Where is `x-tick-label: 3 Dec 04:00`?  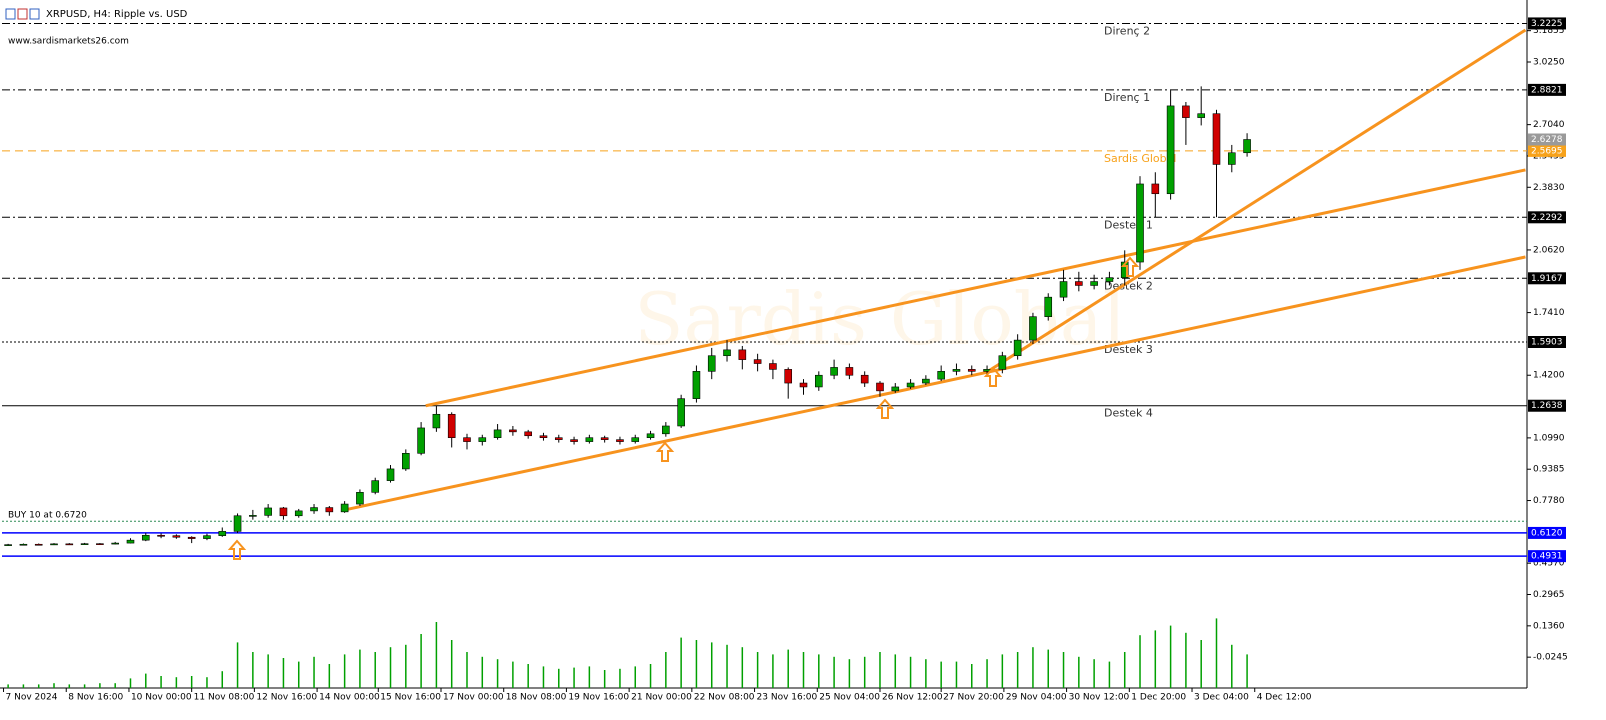 x-tick-label: 3 Dec 04:00 is located at coordinates (1221, 698).